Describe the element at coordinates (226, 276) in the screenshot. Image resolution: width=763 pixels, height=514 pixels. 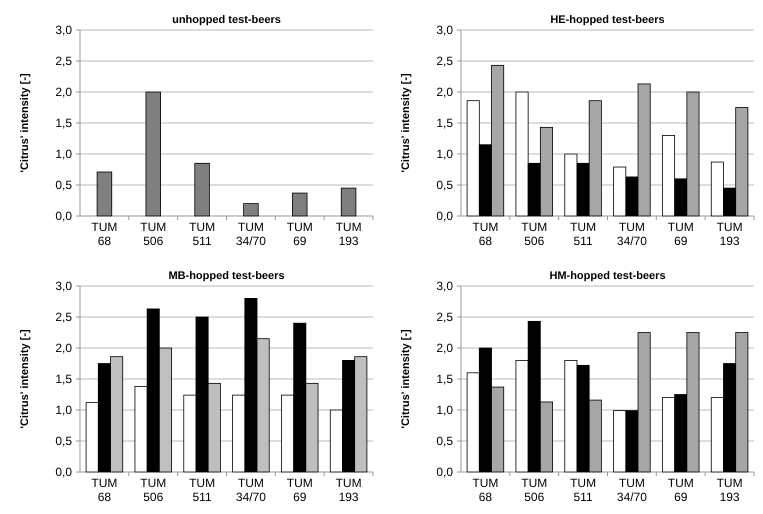
I see `chart-title: MB-hopped test-beers` at that location.